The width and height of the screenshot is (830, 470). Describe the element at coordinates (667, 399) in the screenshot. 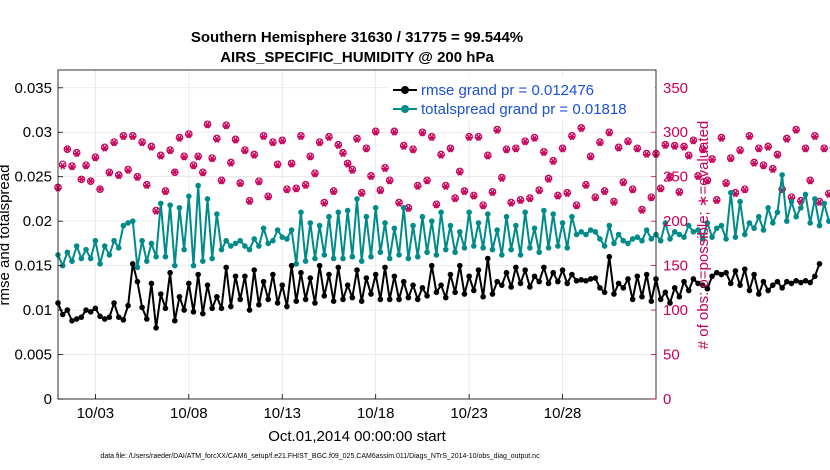

I see `y-right-tick-label: 0` at that location.